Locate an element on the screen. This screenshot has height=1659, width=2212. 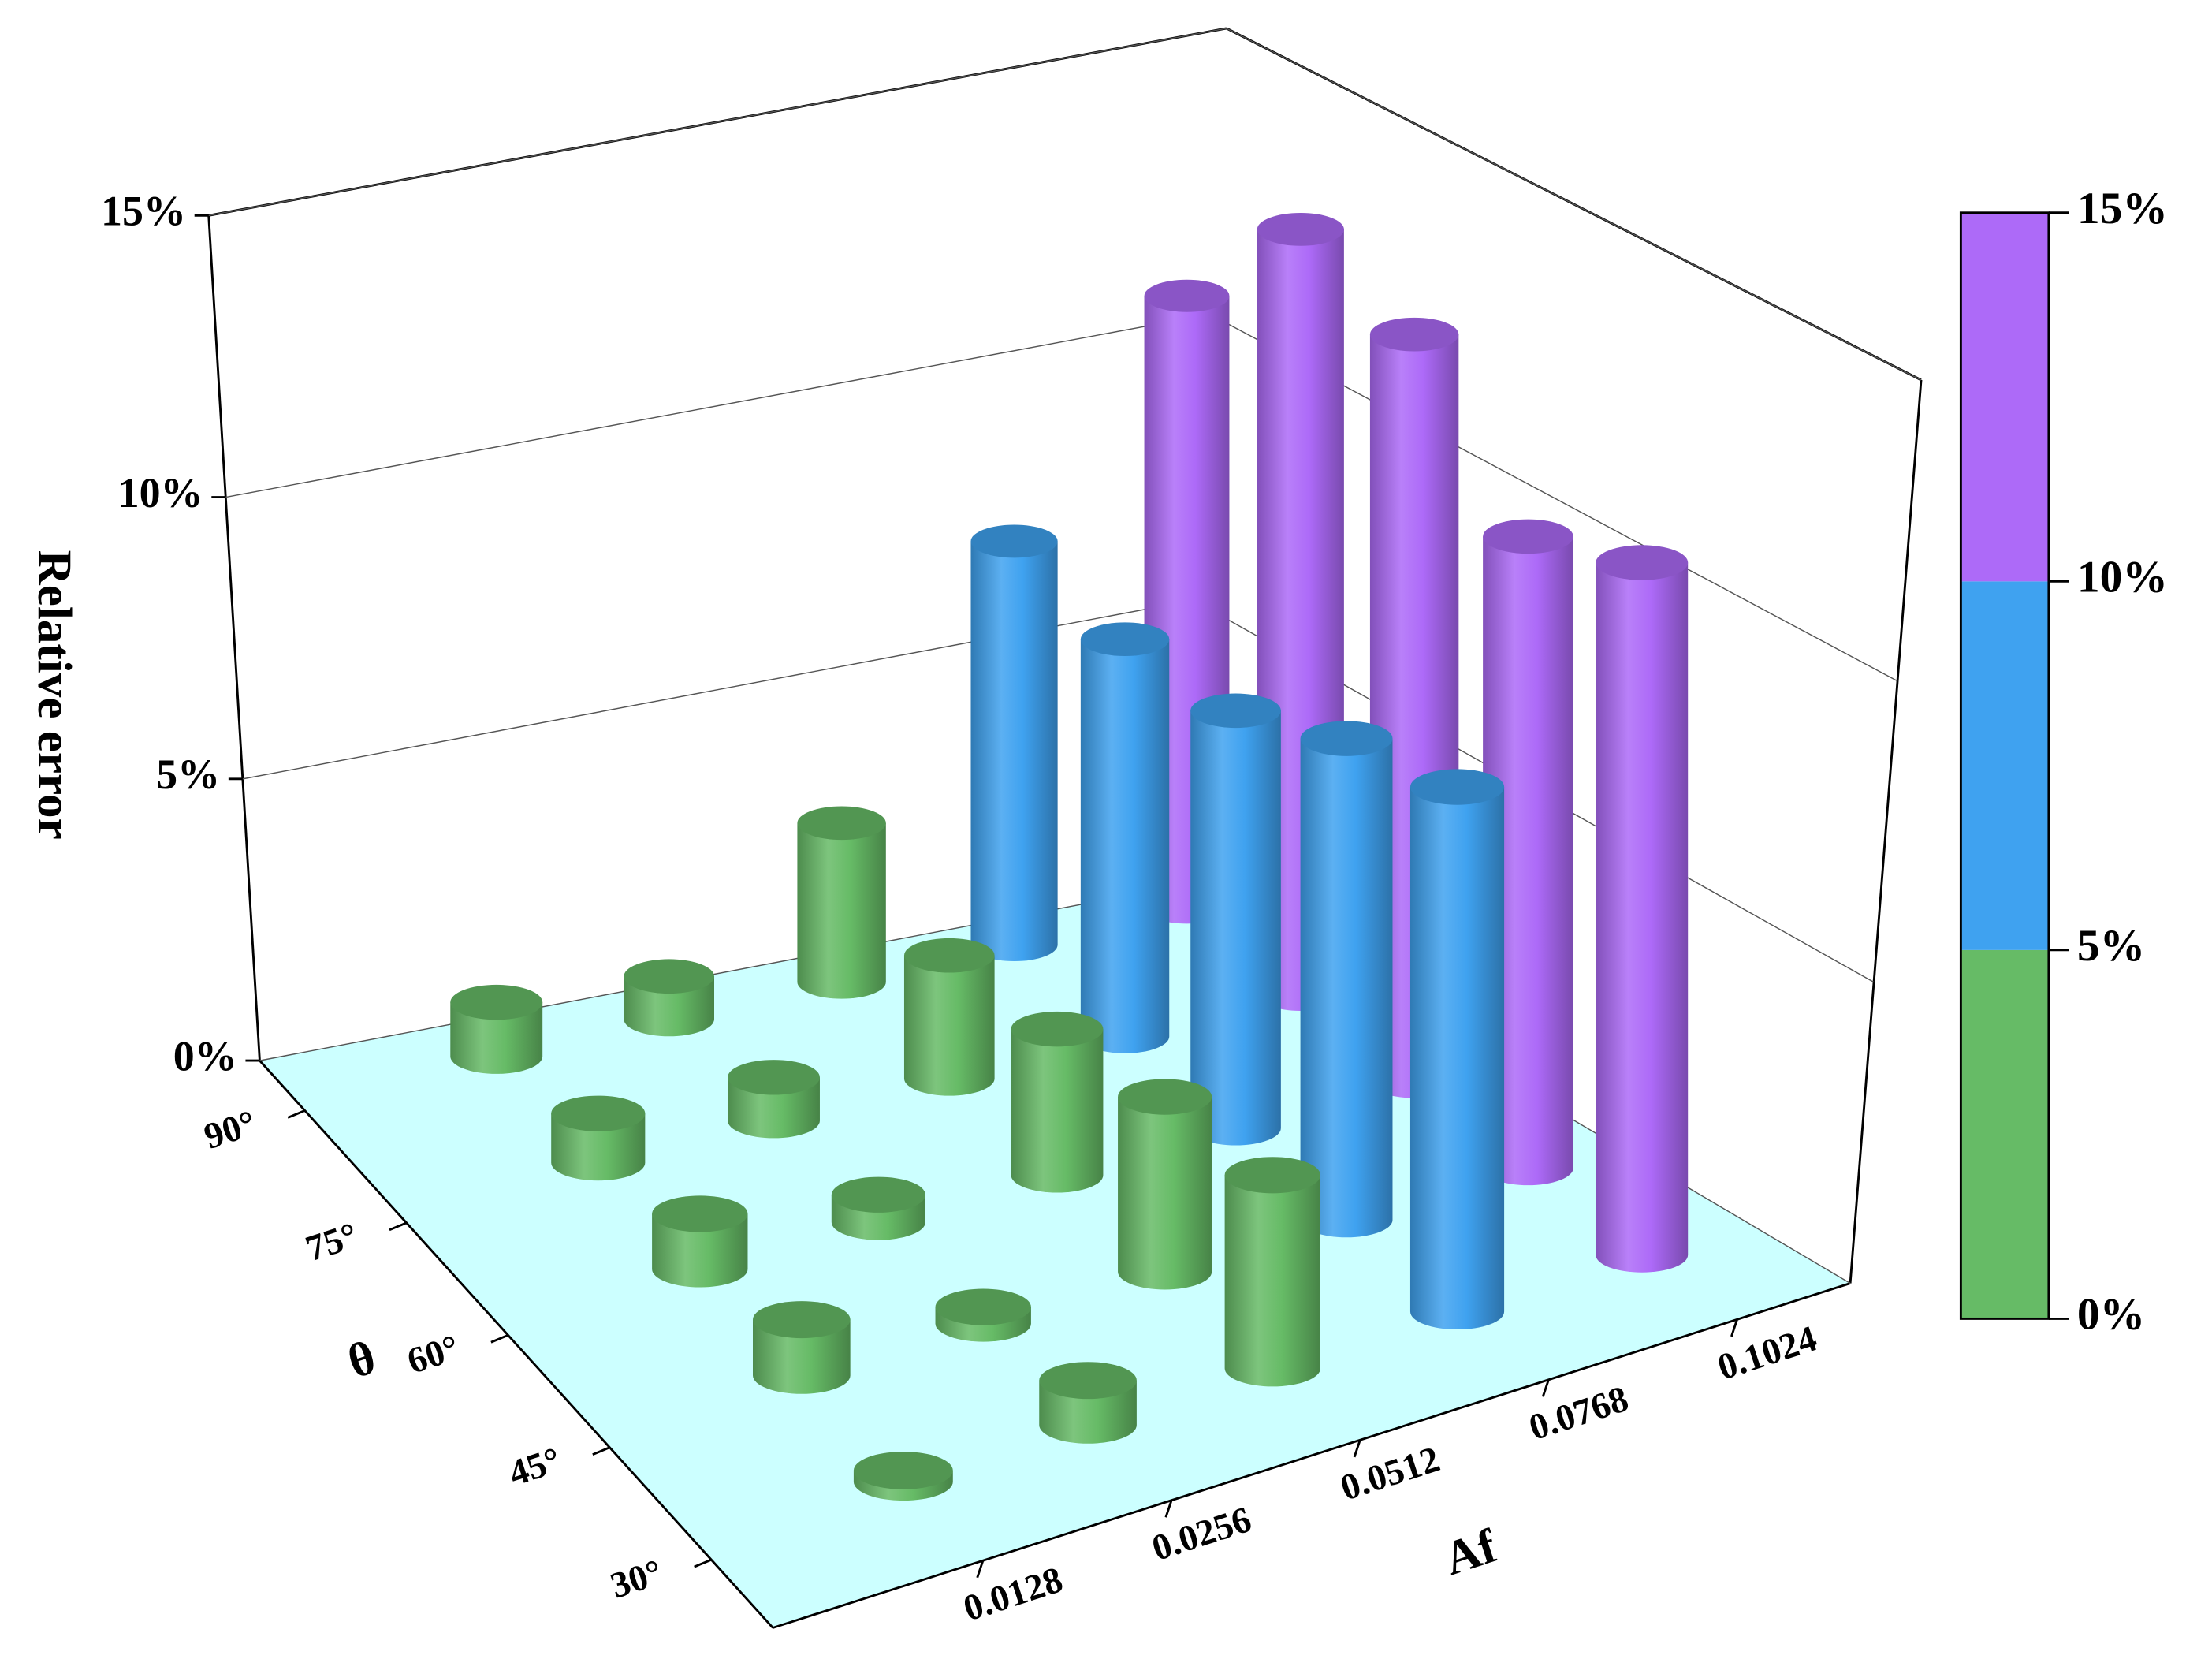
y-tick-label: 45° is located at coordinates (534, 1467).